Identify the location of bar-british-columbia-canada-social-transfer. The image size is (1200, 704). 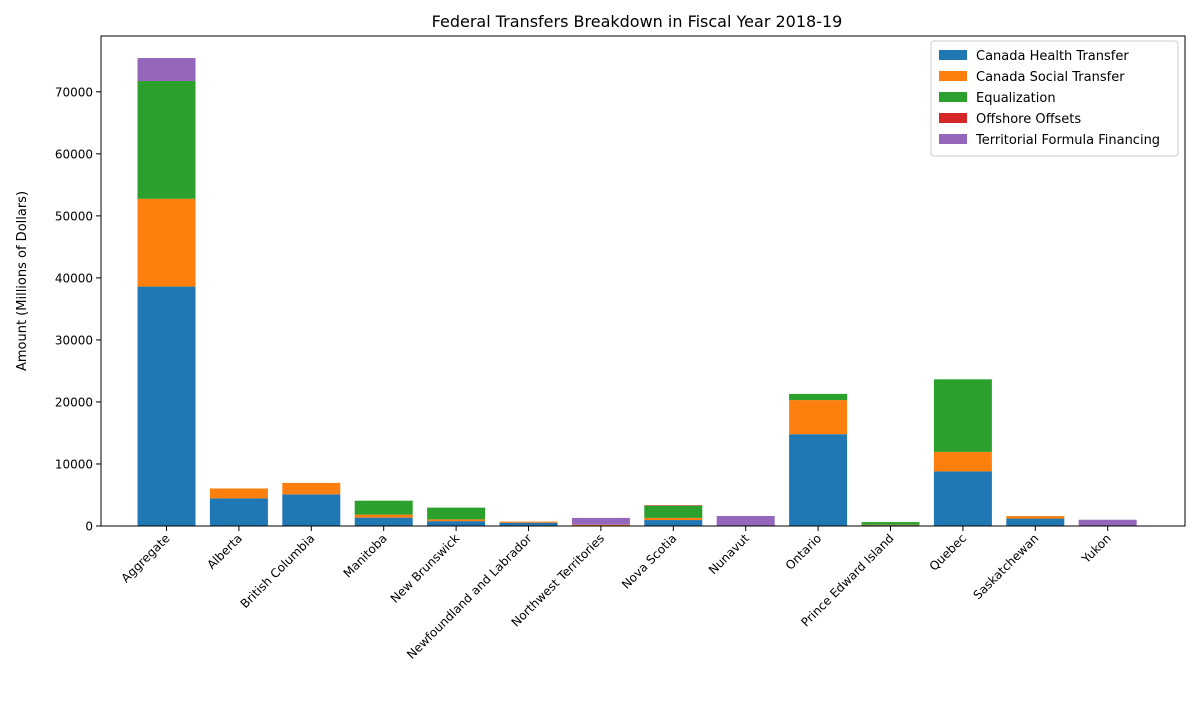
(311, 488).